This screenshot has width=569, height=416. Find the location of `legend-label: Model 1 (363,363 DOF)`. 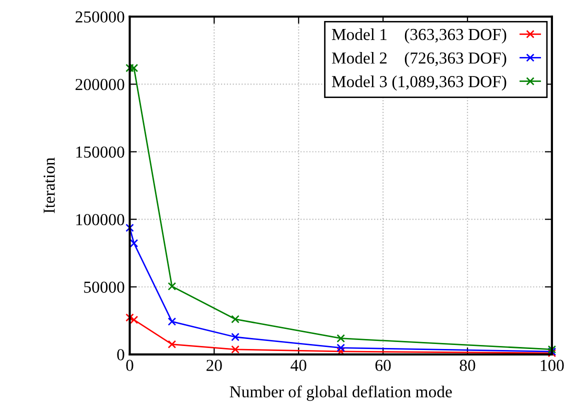

legend-label: Model 1 (363,363 DOF) is located at coordinates (419, 36).